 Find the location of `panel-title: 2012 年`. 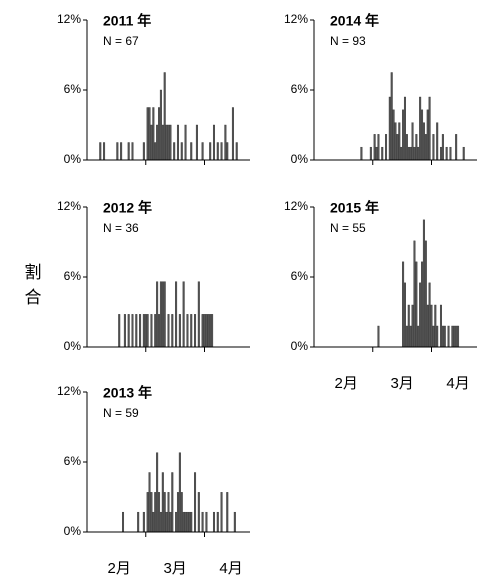

panel-title: 2012 年 is located at coordinates (127, 208).